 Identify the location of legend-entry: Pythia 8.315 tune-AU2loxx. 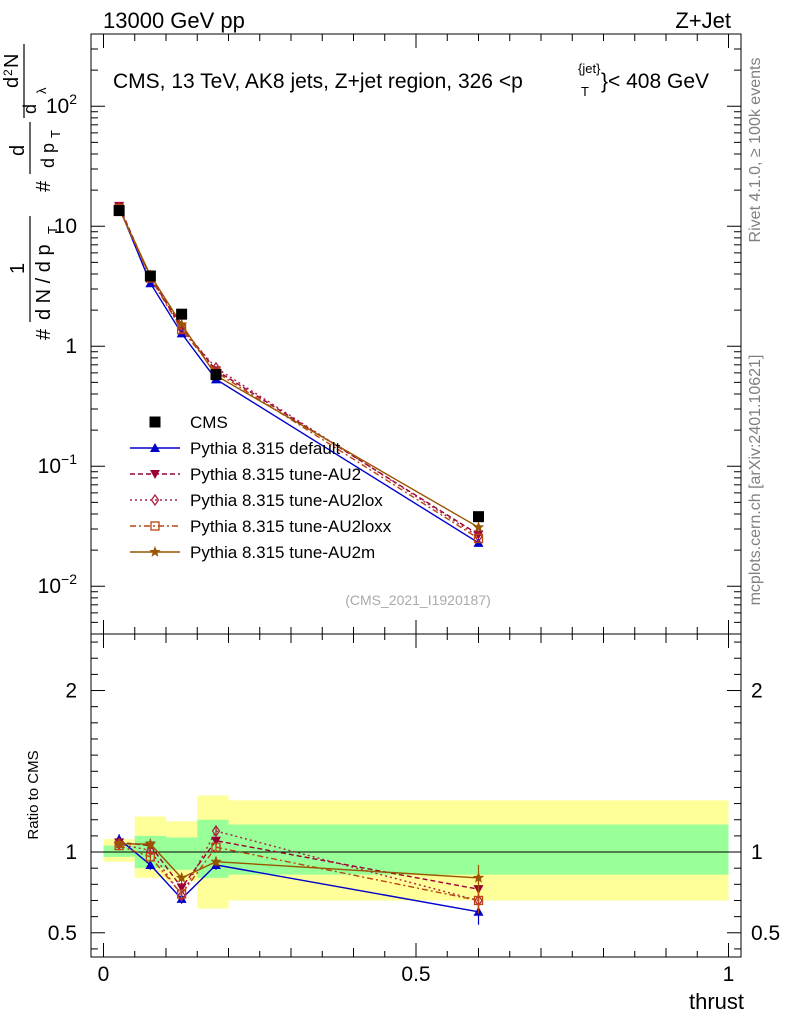
(261, 526).